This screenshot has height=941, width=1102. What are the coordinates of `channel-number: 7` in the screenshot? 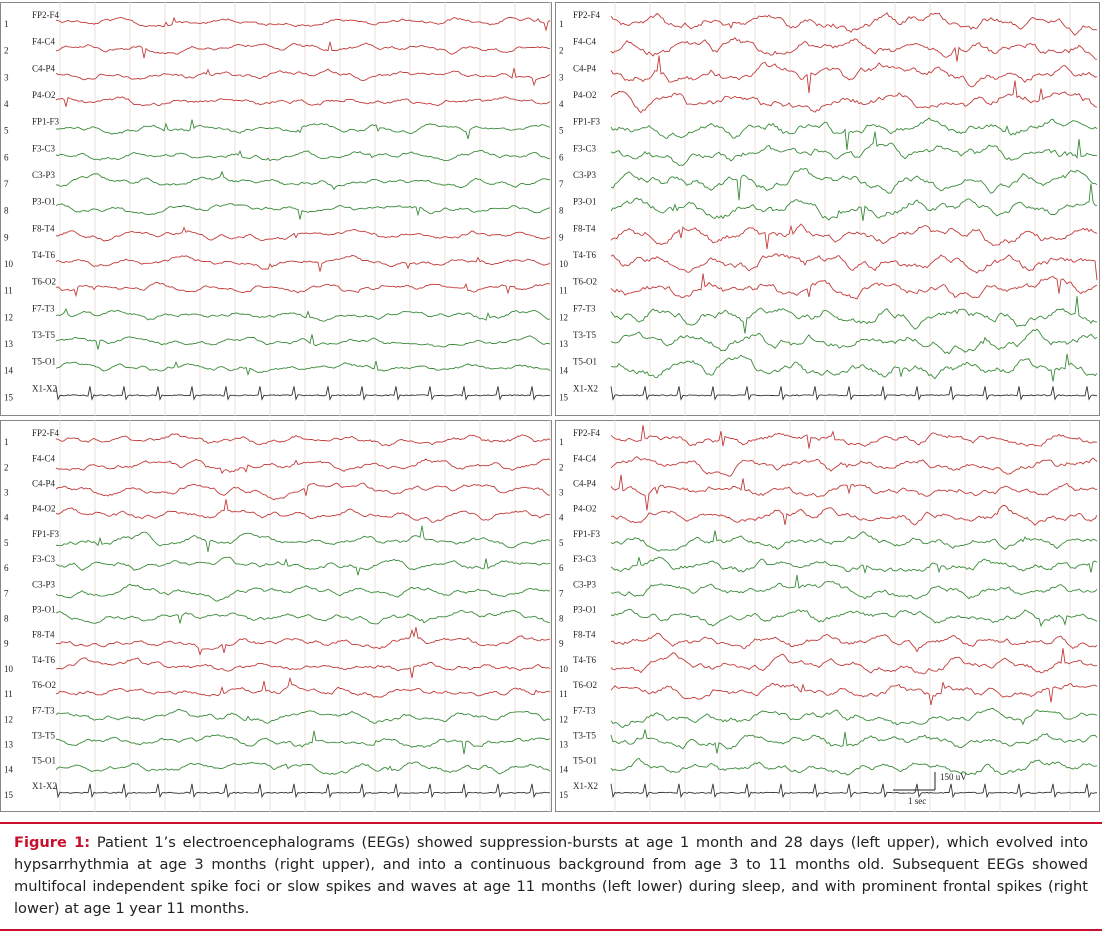 It's located at (561, 593).